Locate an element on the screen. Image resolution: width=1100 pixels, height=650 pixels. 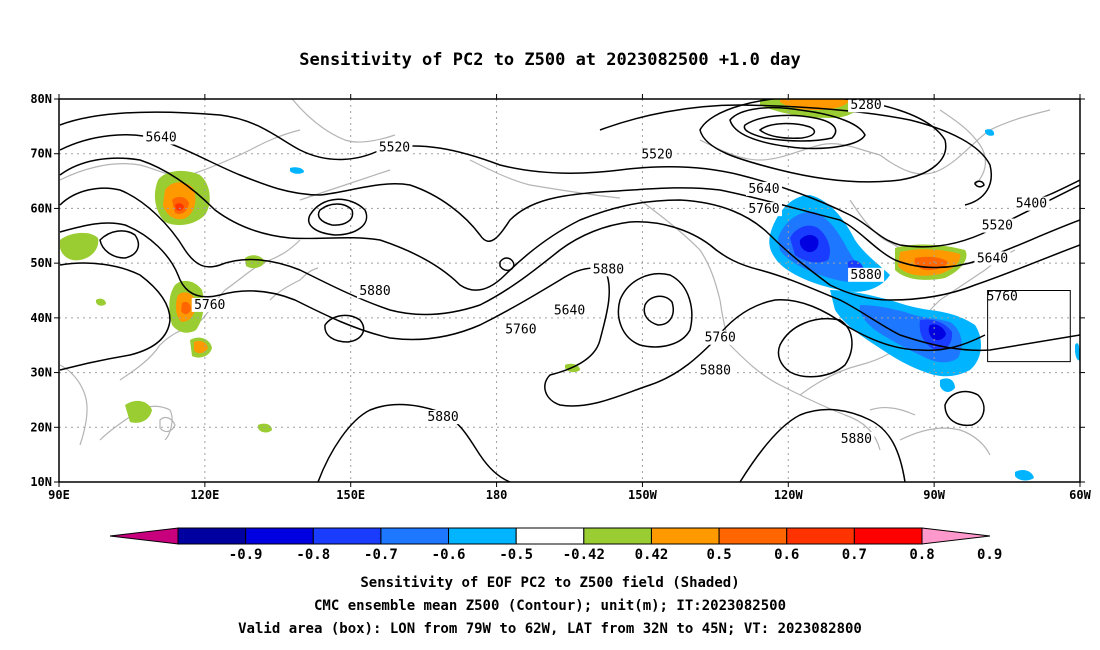
colorbar-label: -0.5 is located at coordinates (516, 555).